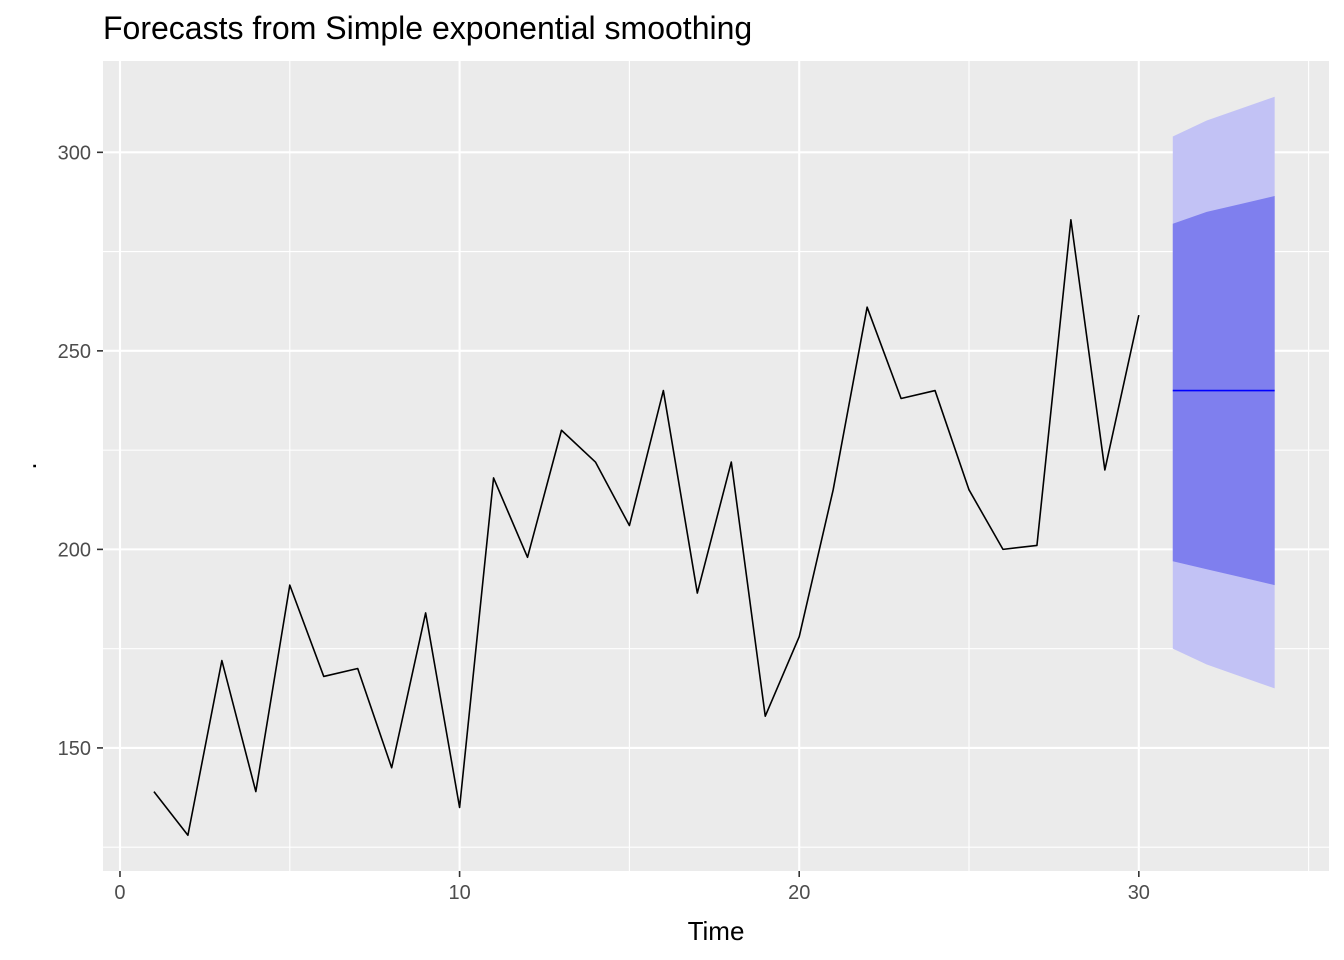 Image resolution: width=1344 pixels, height=960 pixels. I want to click on x-tick-label: 20, so click(799, 893).